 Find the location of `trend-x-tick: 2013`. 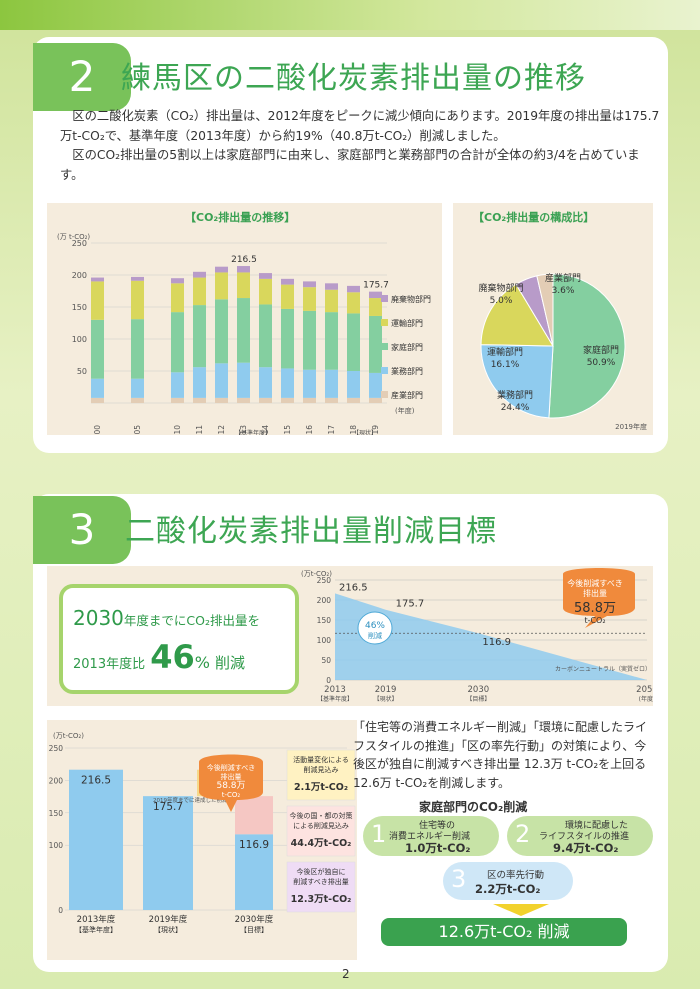

trend-x-tick: 2013 is located at coordinates (335, 690).